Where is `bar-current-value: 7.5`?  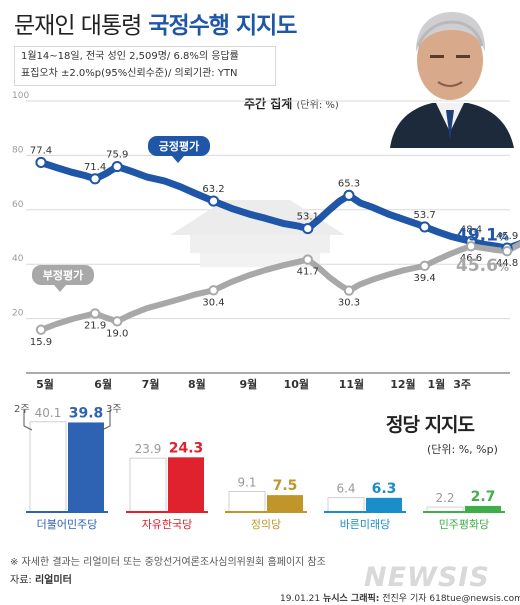 bar-current-value: 7.5 is located at coordinates (285, 486).